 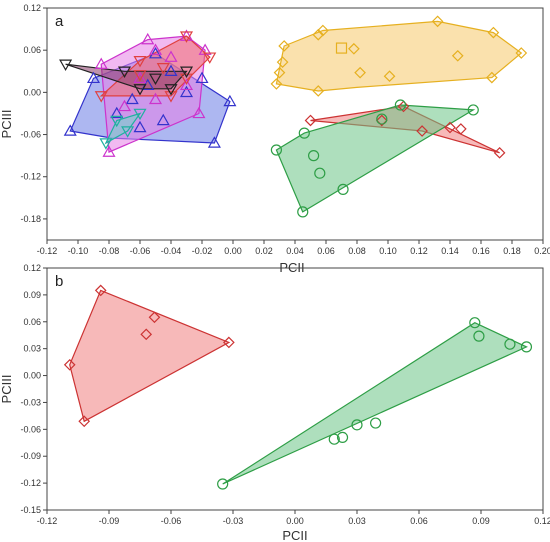 I want to click on y-tick-label: 0.00, so click(x=32, y=92).